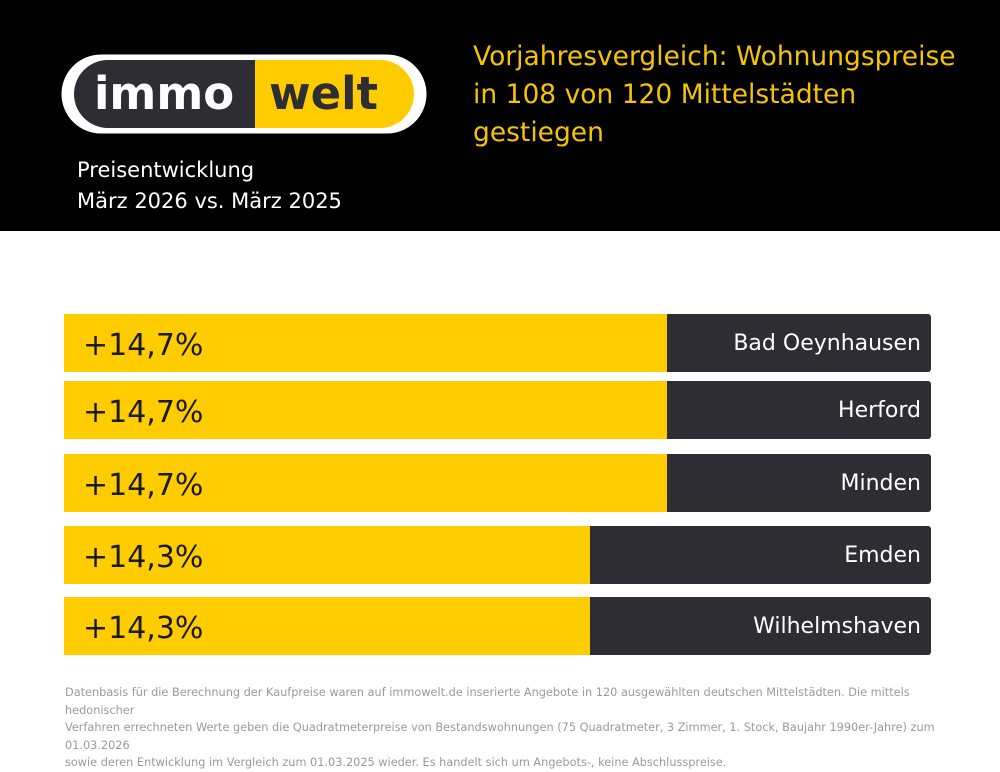 This screenshot has width=1000, height=772. What do you see at coordinates (665, 94) in the screenshot?
I see `title-line-2: in 108 von 120 Mittelstädten` at bounding box center [665, 94].